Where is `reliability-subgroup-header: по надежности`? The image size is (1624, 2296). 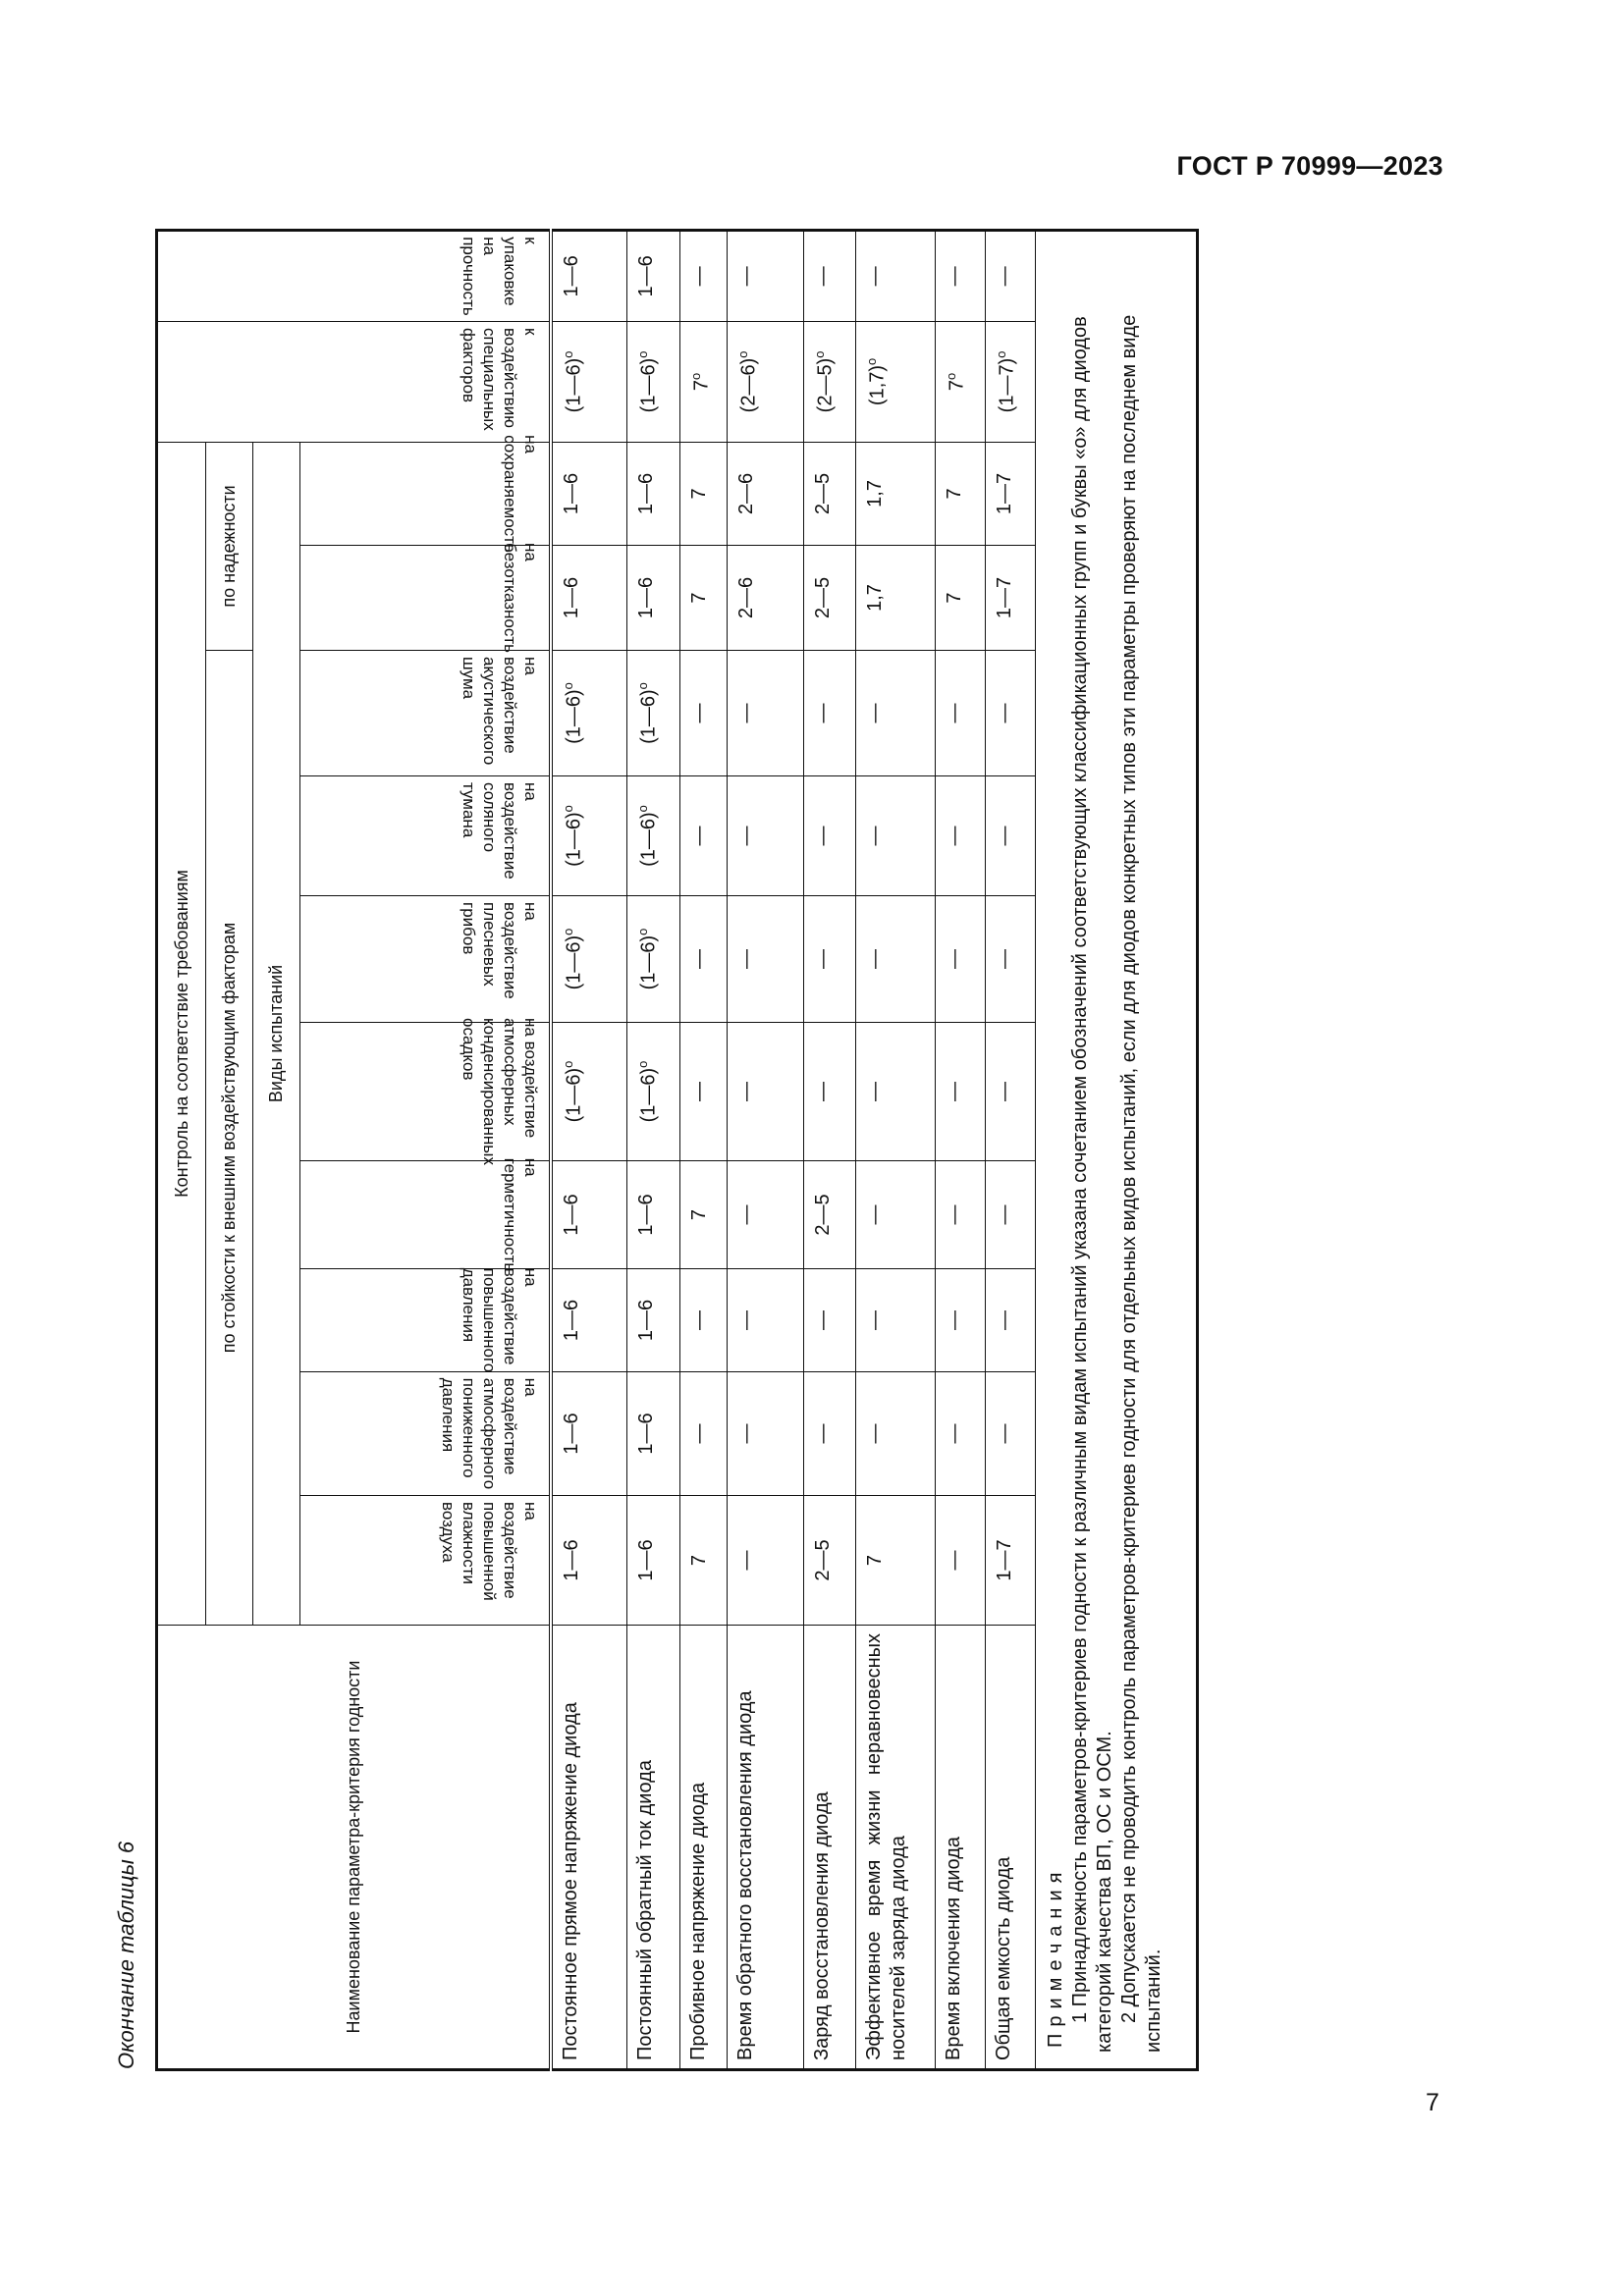
reliability-subgroup-header: по надежности is located at coordinates (229, 546).